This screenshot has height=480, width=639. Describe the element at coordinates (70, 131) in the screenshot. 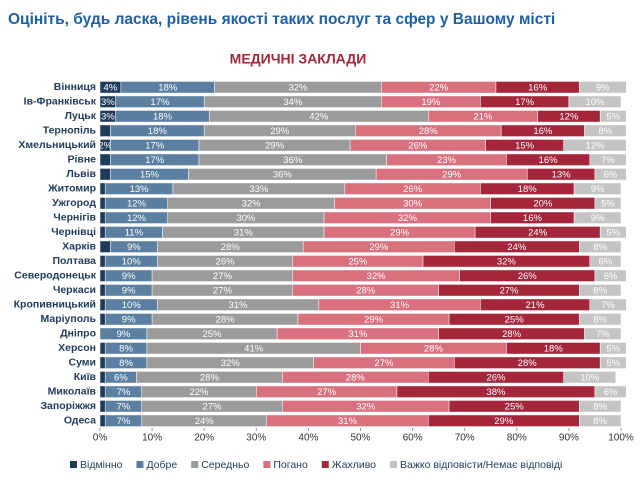

I see `y-tick-label: Тернопіль` at that location.